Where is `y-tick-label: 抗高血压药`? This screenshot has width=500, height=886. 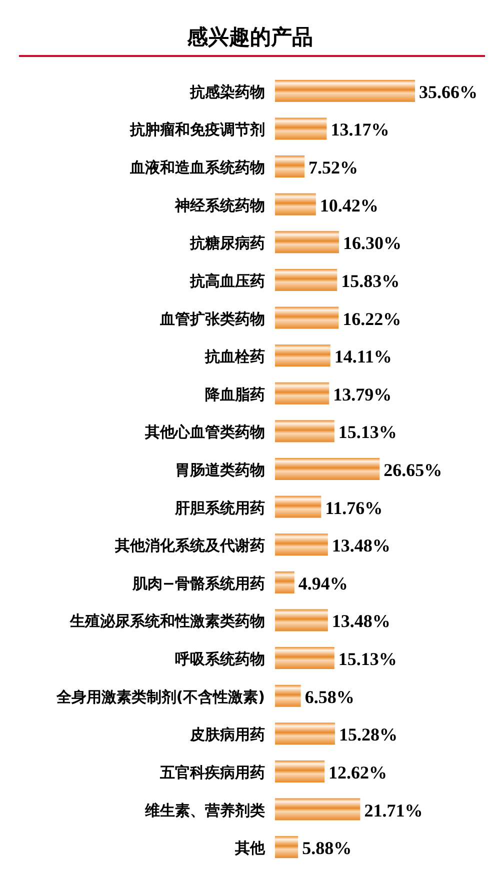 y-tick-label: 抗高血压药 is located at coordinates (227, 281).